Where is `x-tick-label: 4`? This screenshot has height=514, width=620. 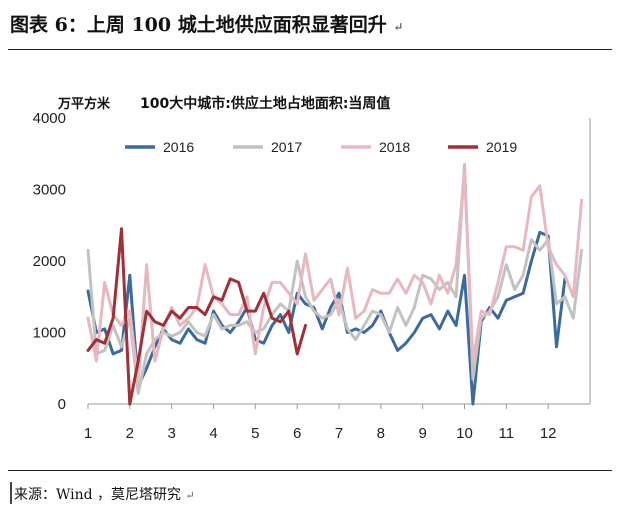
x-tick-label: 4 is located at coordinates (213, 433).